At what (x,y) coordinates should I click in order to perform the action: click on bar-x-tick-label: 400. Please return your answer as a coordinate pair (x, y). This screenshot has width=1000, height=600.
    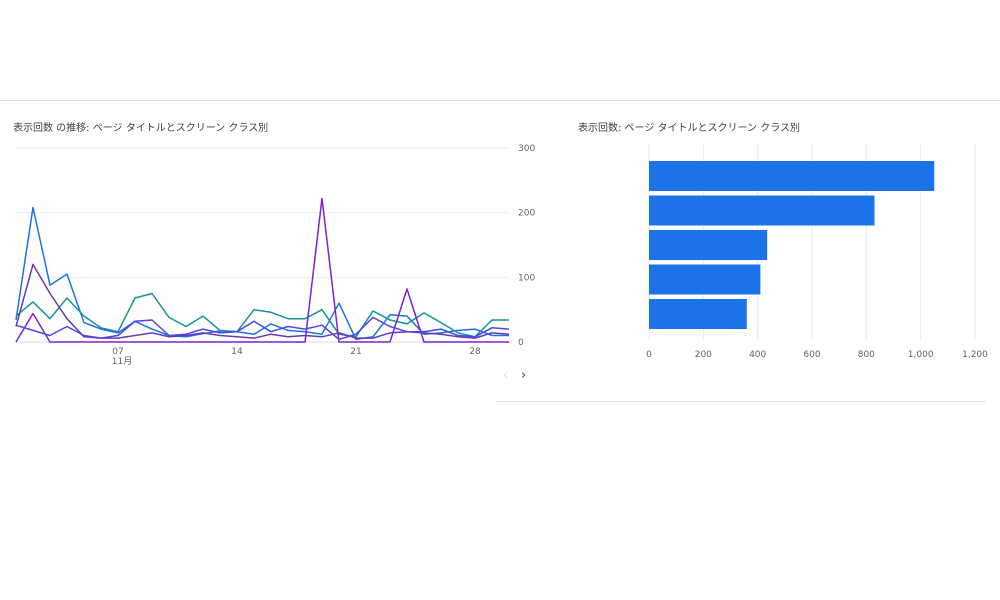
    Looking at the image, I should click on (757, 355).